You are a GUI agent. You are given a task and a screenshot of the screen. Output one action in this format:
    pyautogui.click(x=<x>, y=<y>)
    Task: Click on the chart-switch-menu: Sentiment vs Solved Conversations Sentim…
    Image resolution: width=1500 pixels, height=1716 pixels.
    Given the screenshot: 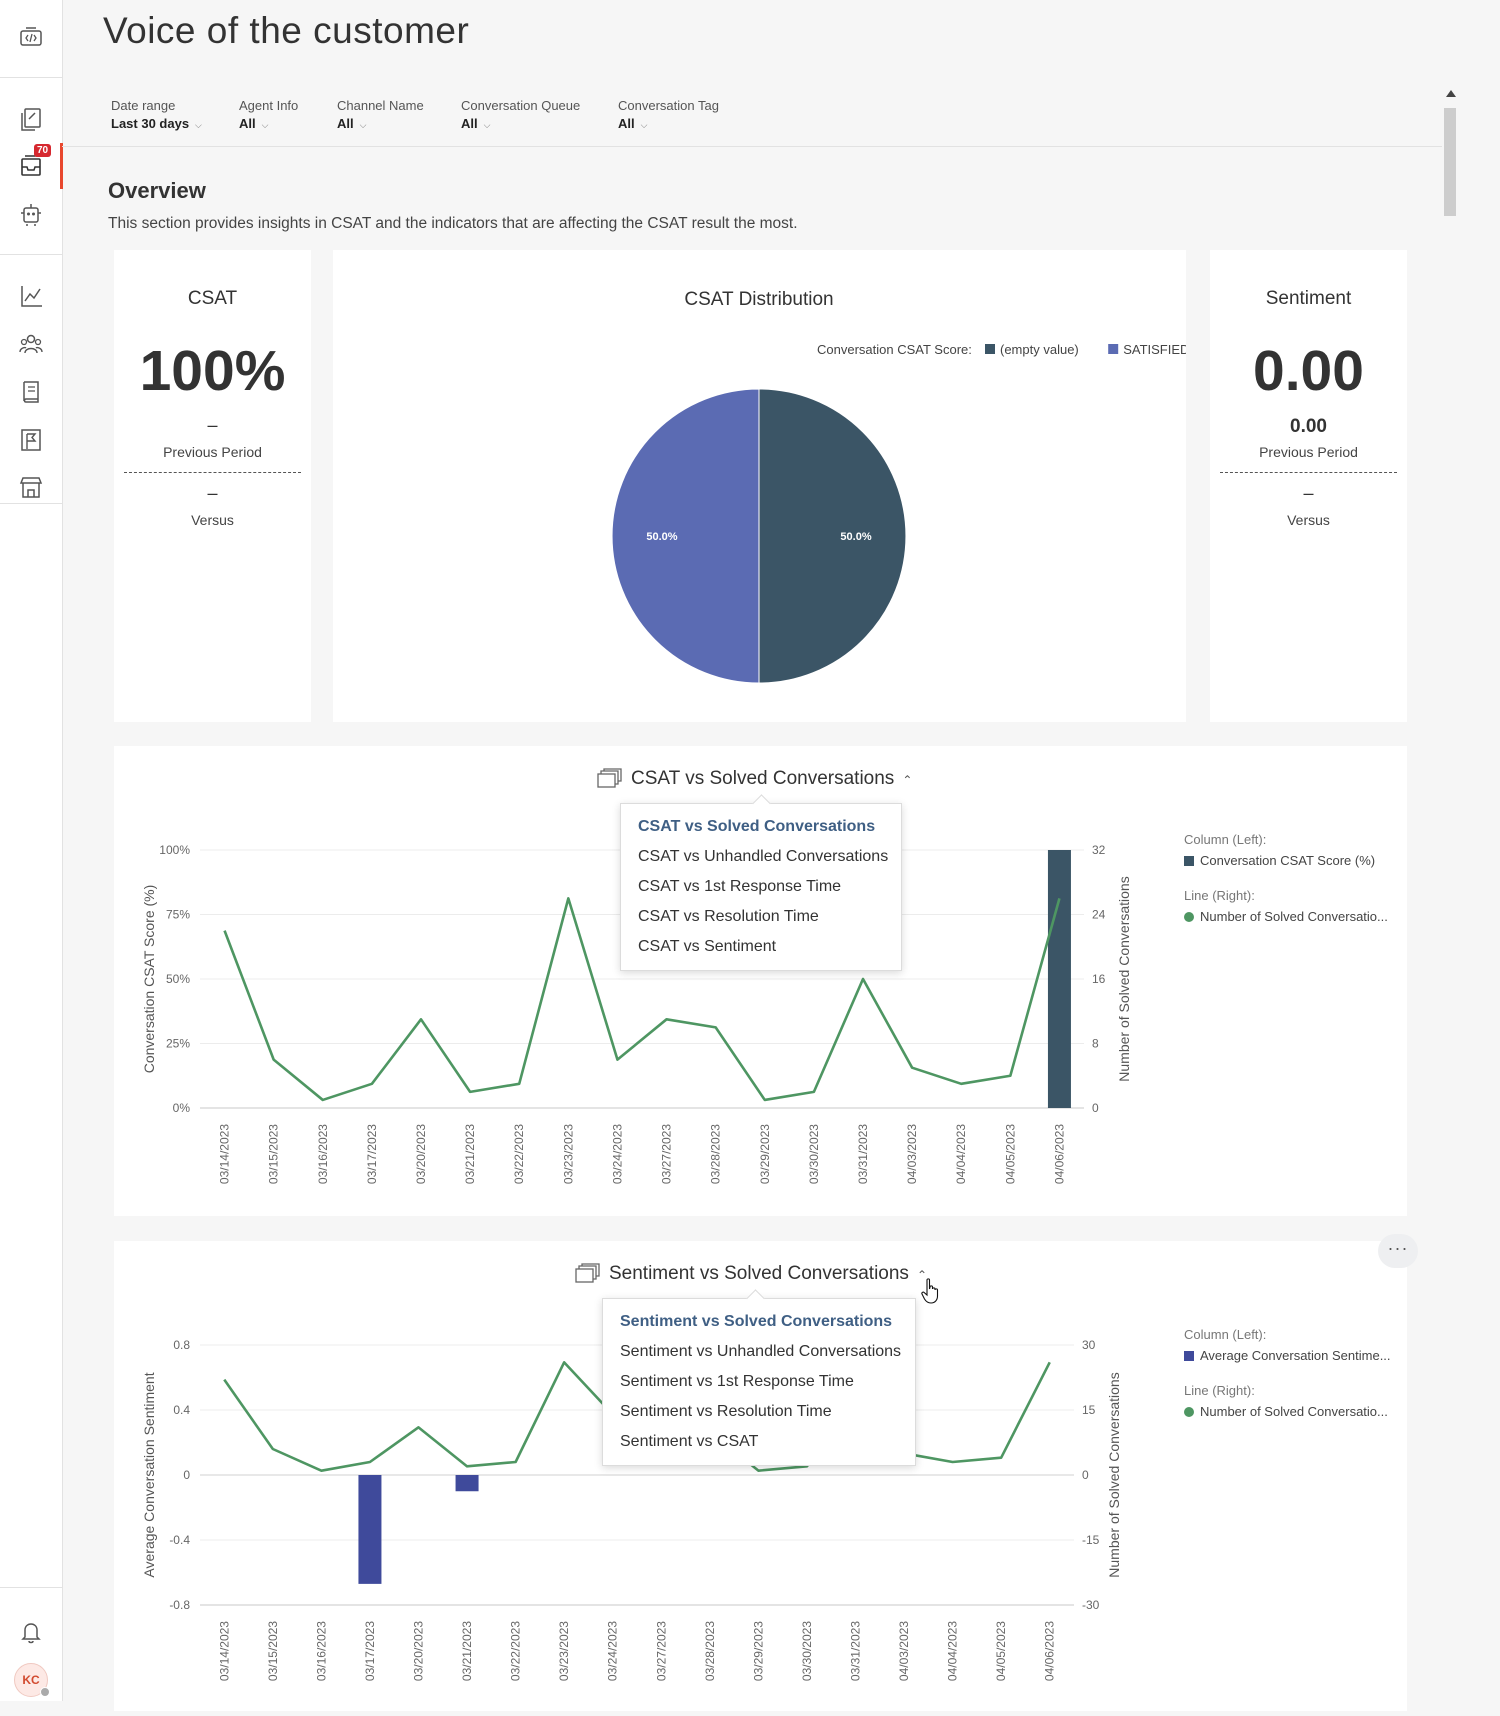 What is the action you would take?
    pyautogui.click(x=759, y=1377)
    